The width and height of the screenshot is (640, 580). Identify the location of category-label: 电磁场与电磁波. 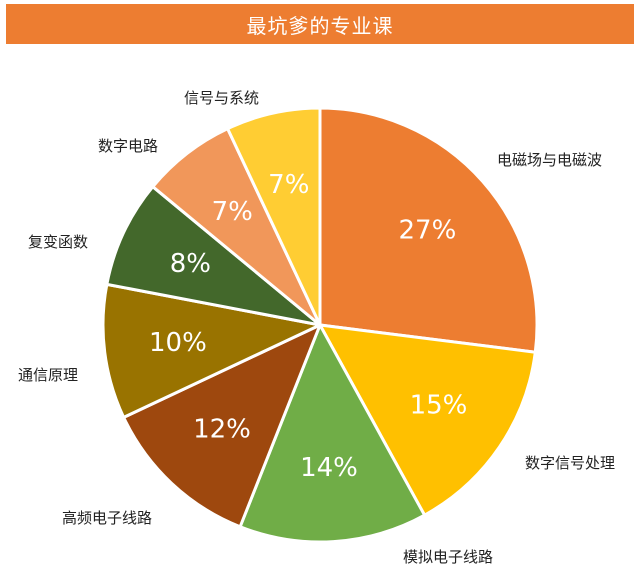
(549, 160).